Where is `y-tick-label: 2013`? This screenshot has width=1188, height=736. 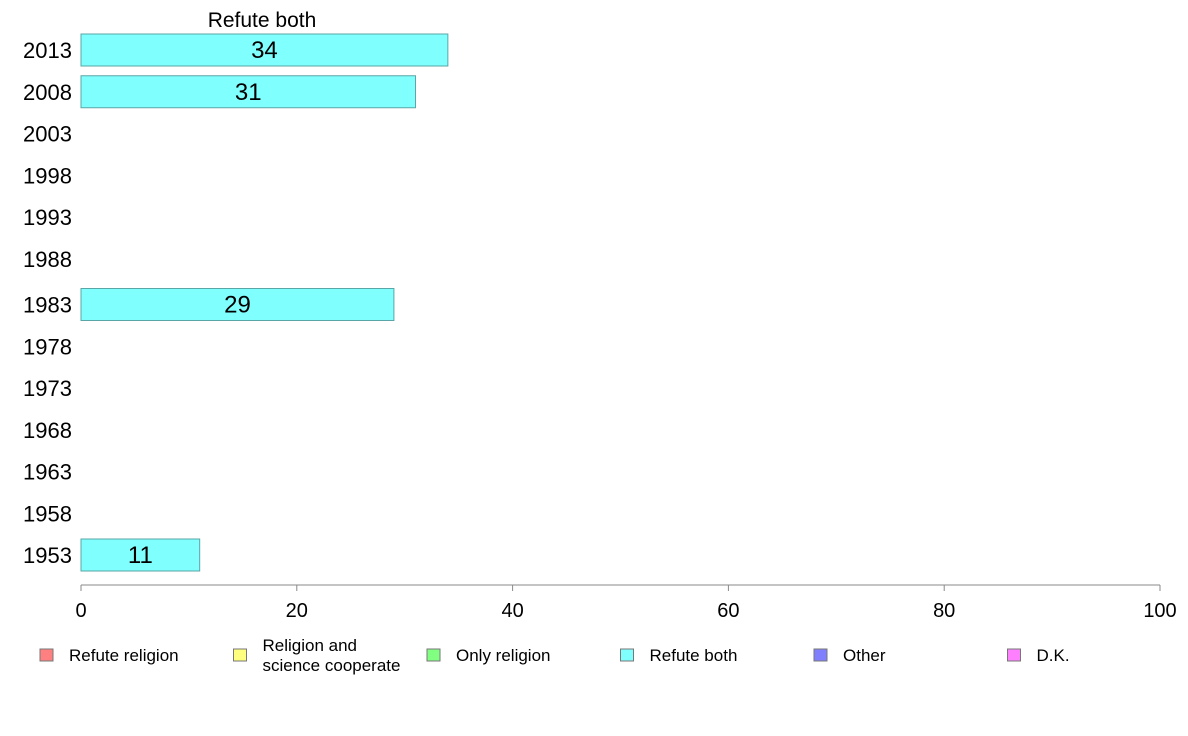
y-tick-label: 2013 is located at coordinates (47, 50).